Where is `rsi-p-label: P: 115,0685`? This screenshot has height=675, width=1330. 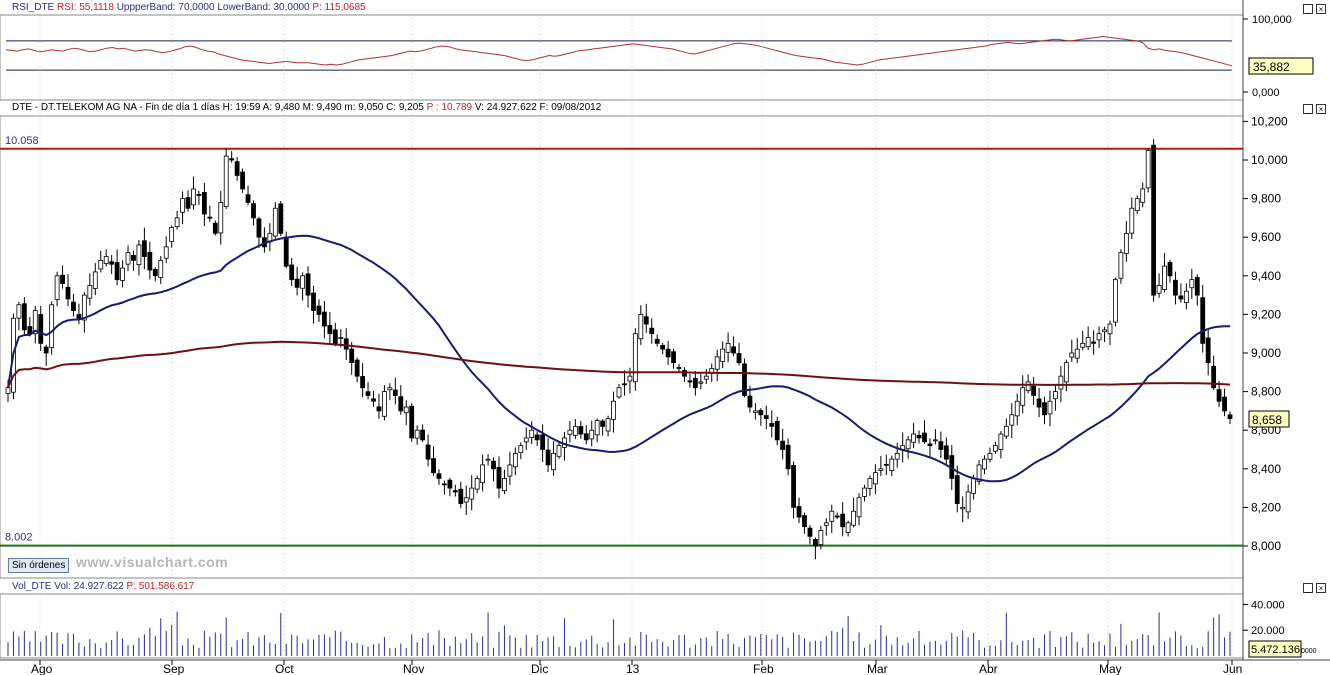
rsi-p-label: P: 115,0685 is located at coordinates (339, 7).